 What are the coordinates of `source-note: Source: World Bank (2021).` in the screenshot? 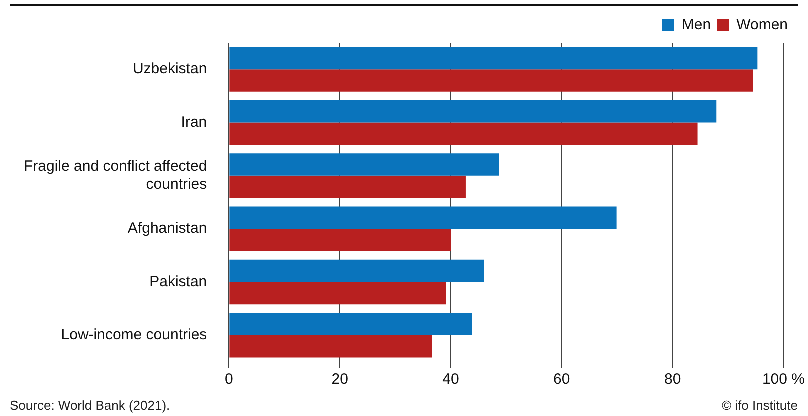 It's located at (90, 405).